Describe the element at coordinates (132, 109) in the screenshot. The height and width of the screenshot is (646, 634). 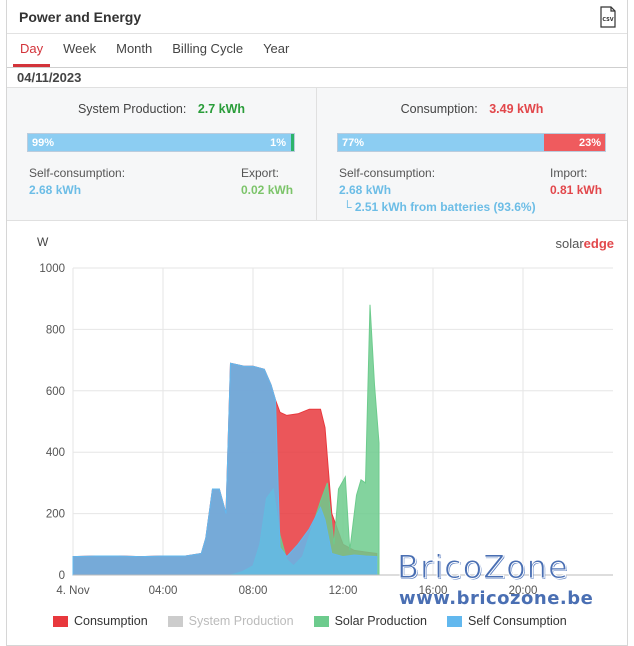
I see `production-label: System Production:` at that location.